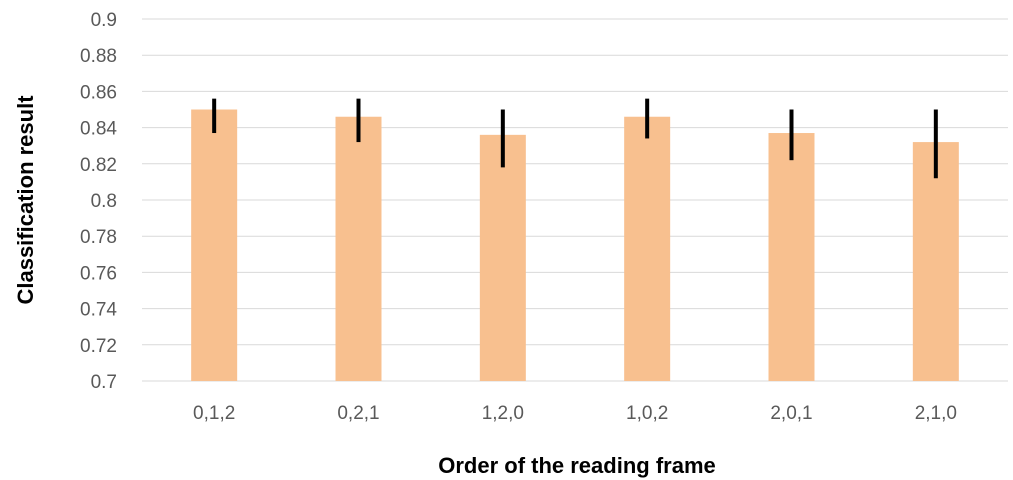 This screenshot has height=480, width=1013. Describe the element at coordinates (503, 413) in the screenshot. I see `x-tick-label: 1,2,0` at that location.